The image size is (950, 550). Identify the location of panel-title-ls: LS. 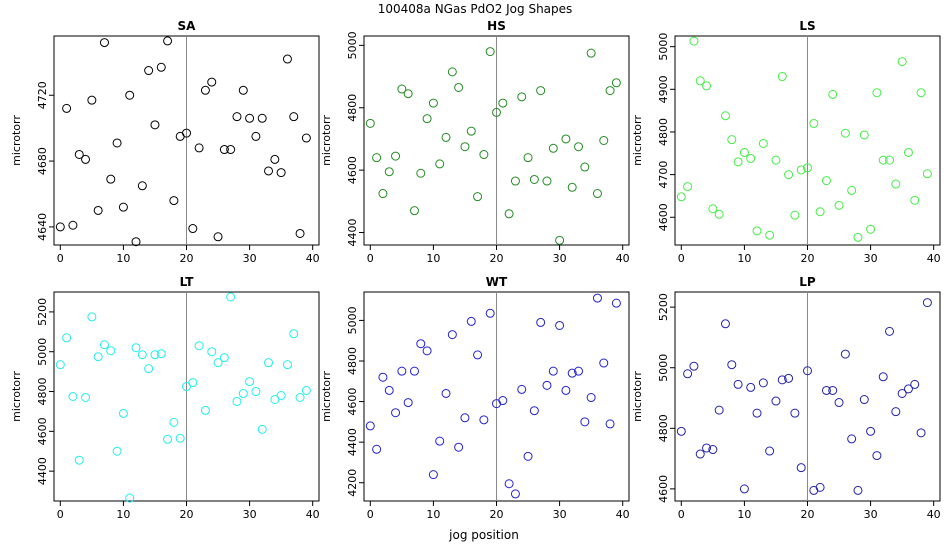
(807, 26).